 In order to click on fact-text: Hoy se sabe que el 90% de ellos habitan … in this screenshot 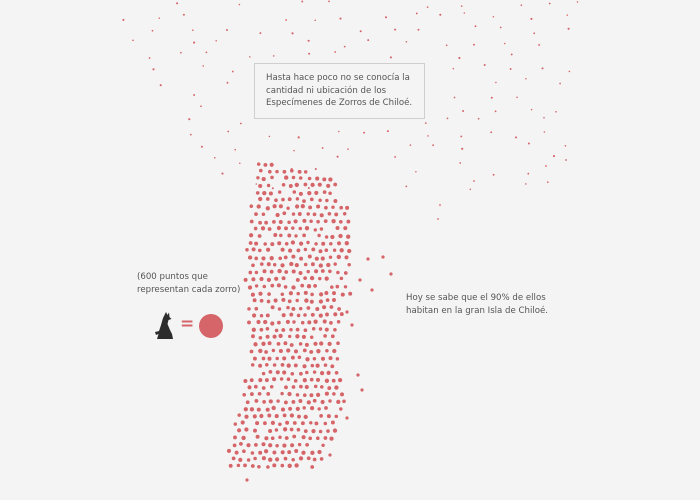, I will do `click(477, 304)`.